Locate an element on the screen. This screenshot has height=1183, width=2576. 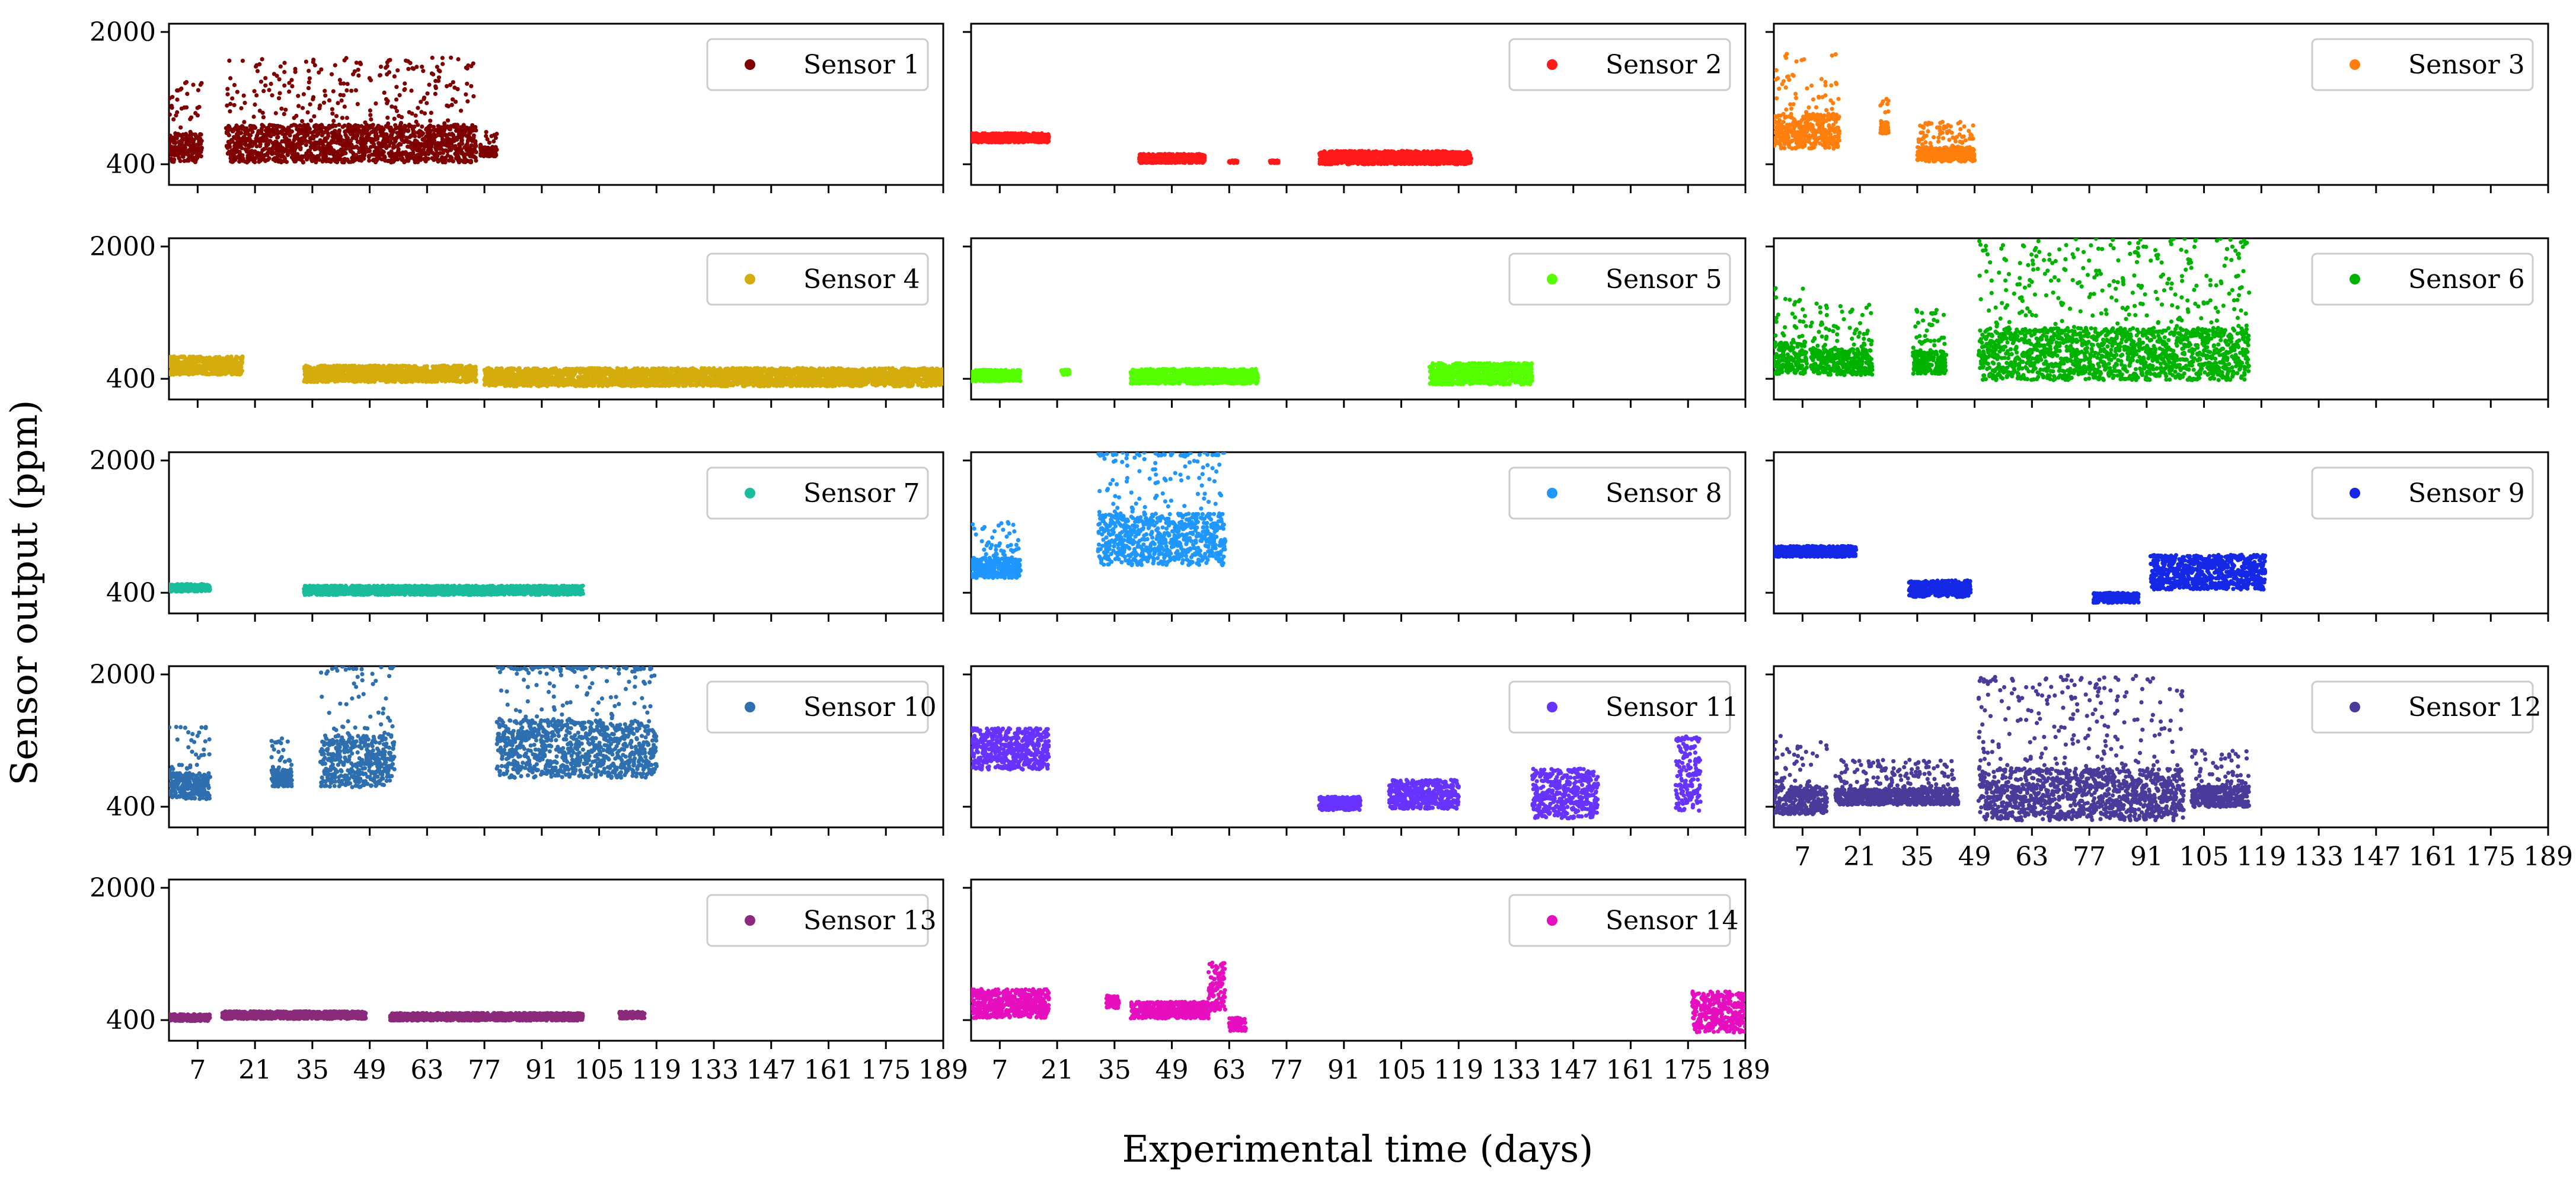
legend-label: Sensor 2 is located at coordinates (1663, 65).